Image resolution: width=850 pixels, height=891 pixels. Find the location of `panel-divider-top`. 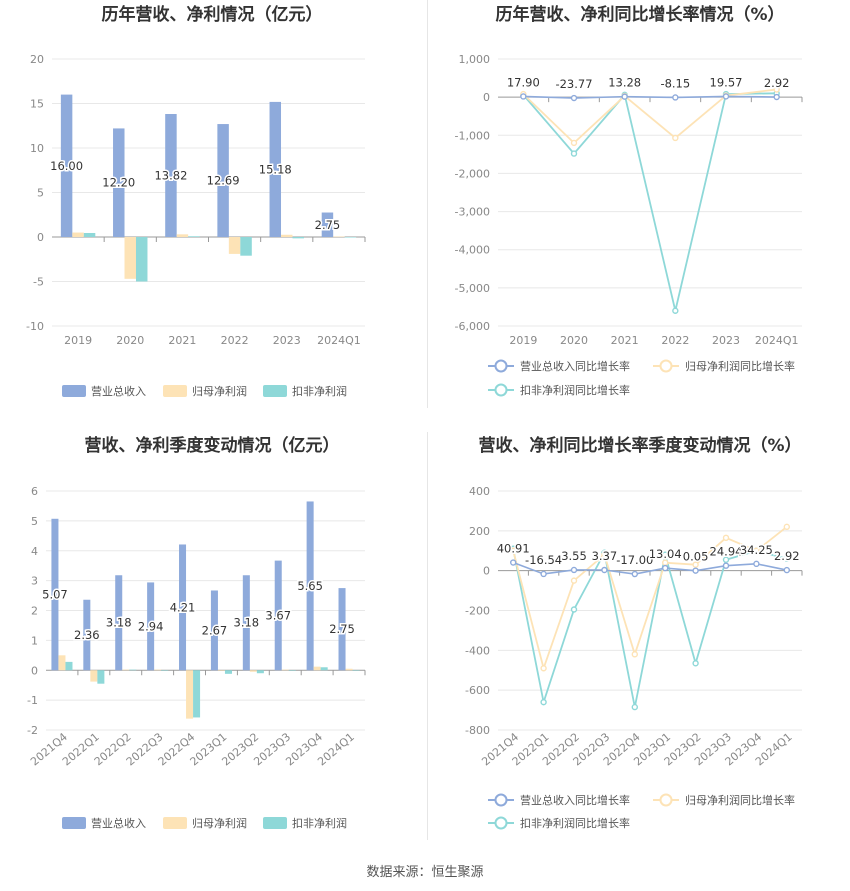

panel-divider-top is located at coordinates (427, 204).